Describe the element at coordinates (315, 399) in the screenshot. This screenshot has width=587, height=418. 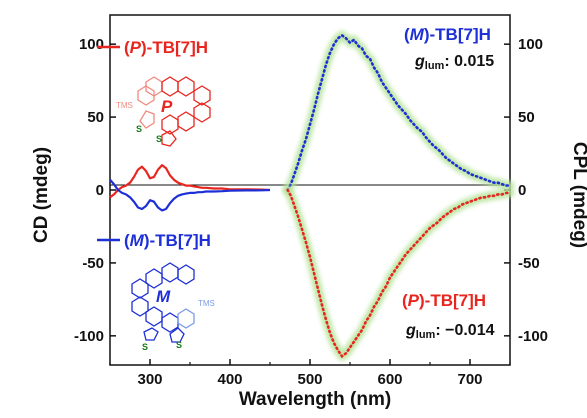
I see `x-axis-title: Wavelength (nm)` at that location.